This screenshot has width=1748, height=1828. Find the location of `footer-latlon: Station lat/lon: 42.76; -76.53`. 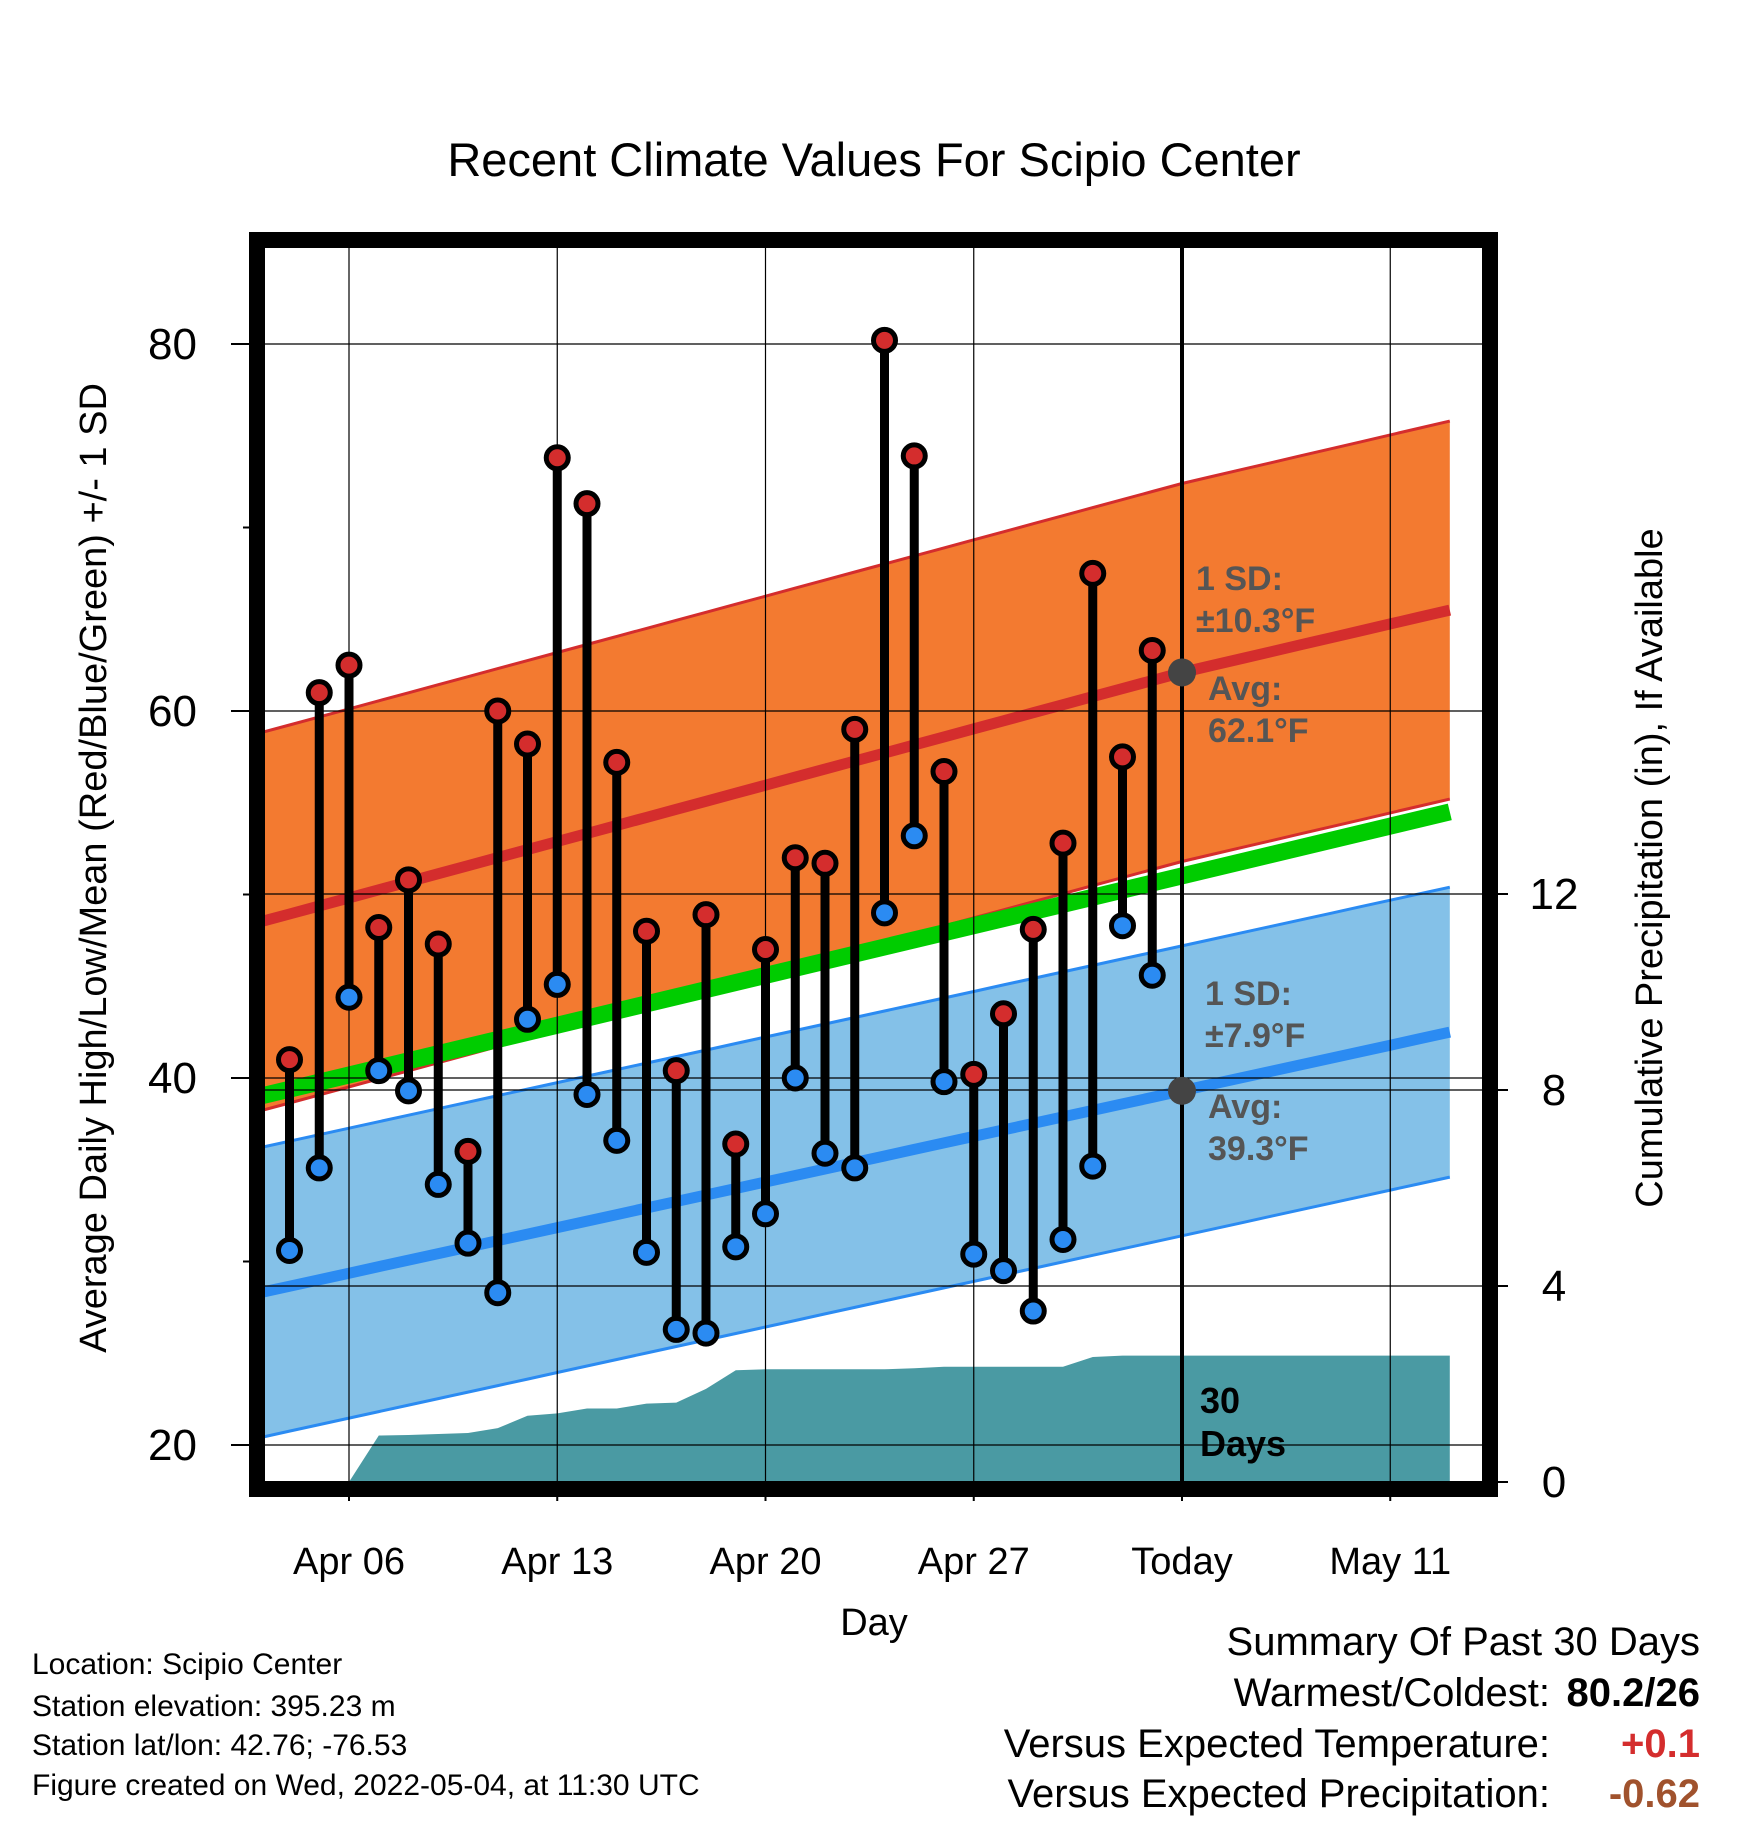

footer-latlon: Station lat/lon: 42.76; -76.53 is located at coordinates (220, 1745).